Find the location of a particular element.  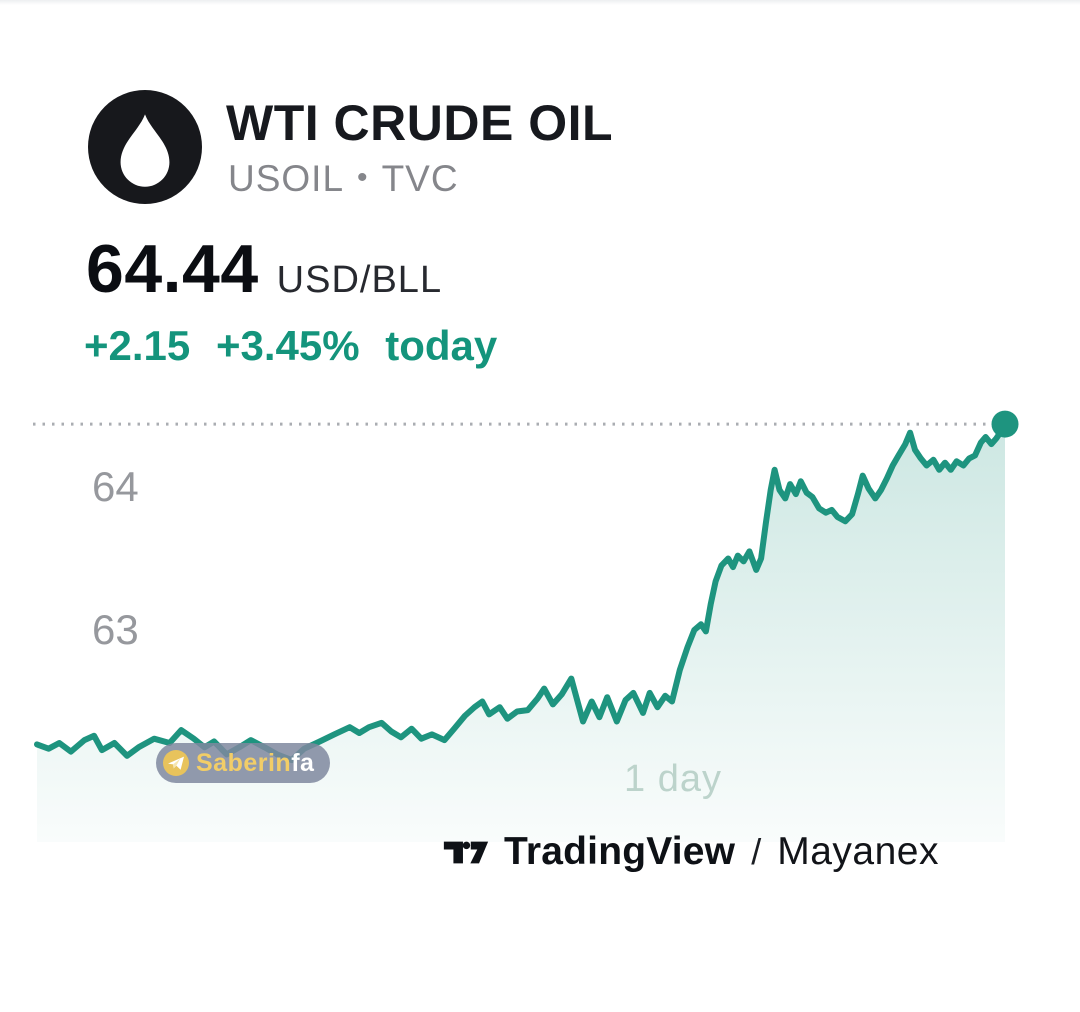

last-price-dot is located at coordinates (1005, 424).